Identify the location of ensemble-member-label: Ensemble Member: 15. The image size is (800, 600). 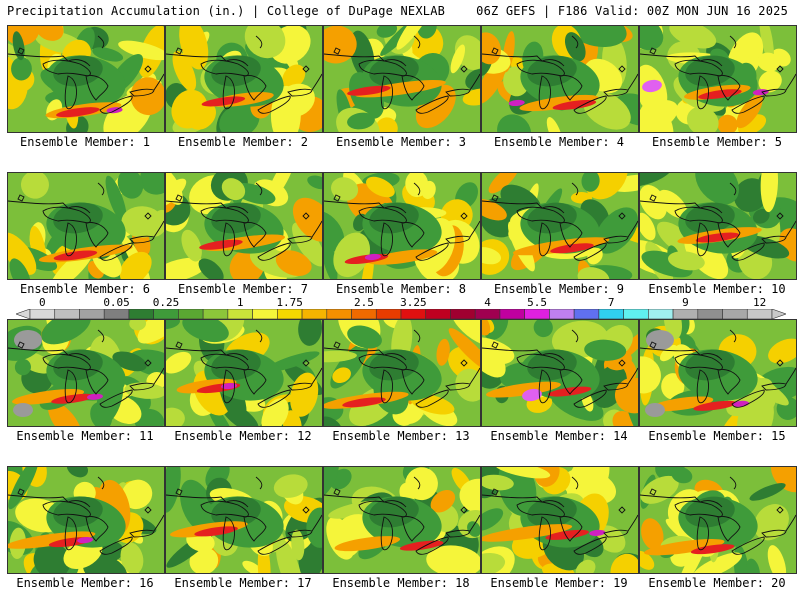
(717, 436).